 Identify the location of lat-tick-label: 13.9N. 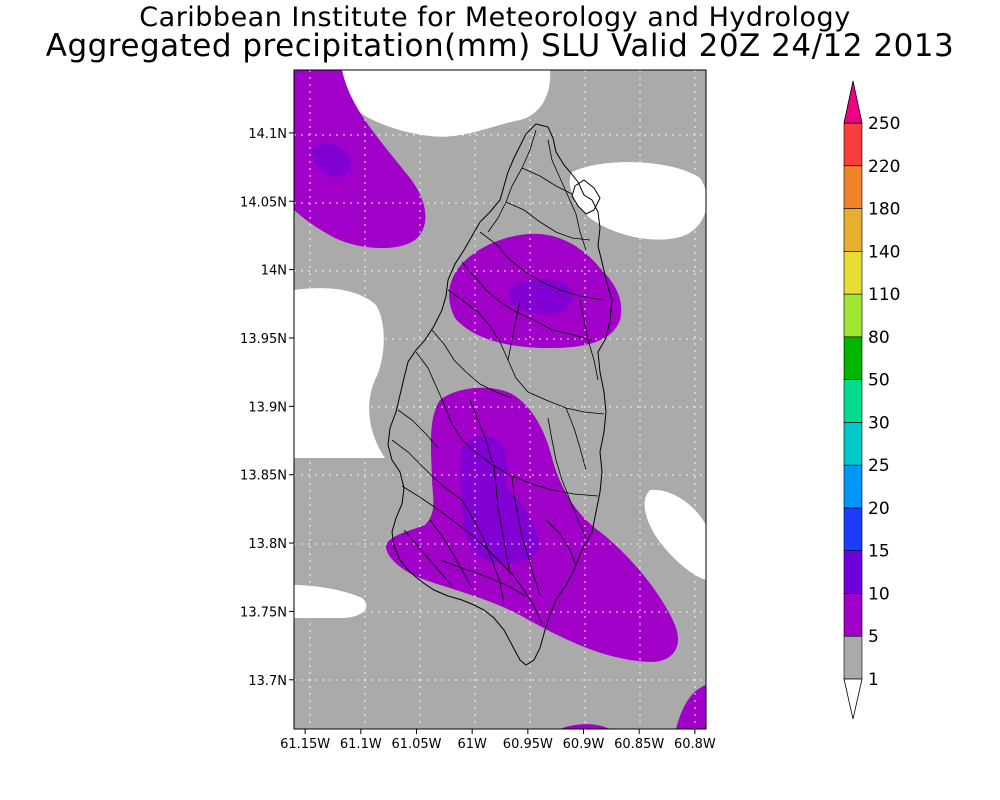
(267, 407).